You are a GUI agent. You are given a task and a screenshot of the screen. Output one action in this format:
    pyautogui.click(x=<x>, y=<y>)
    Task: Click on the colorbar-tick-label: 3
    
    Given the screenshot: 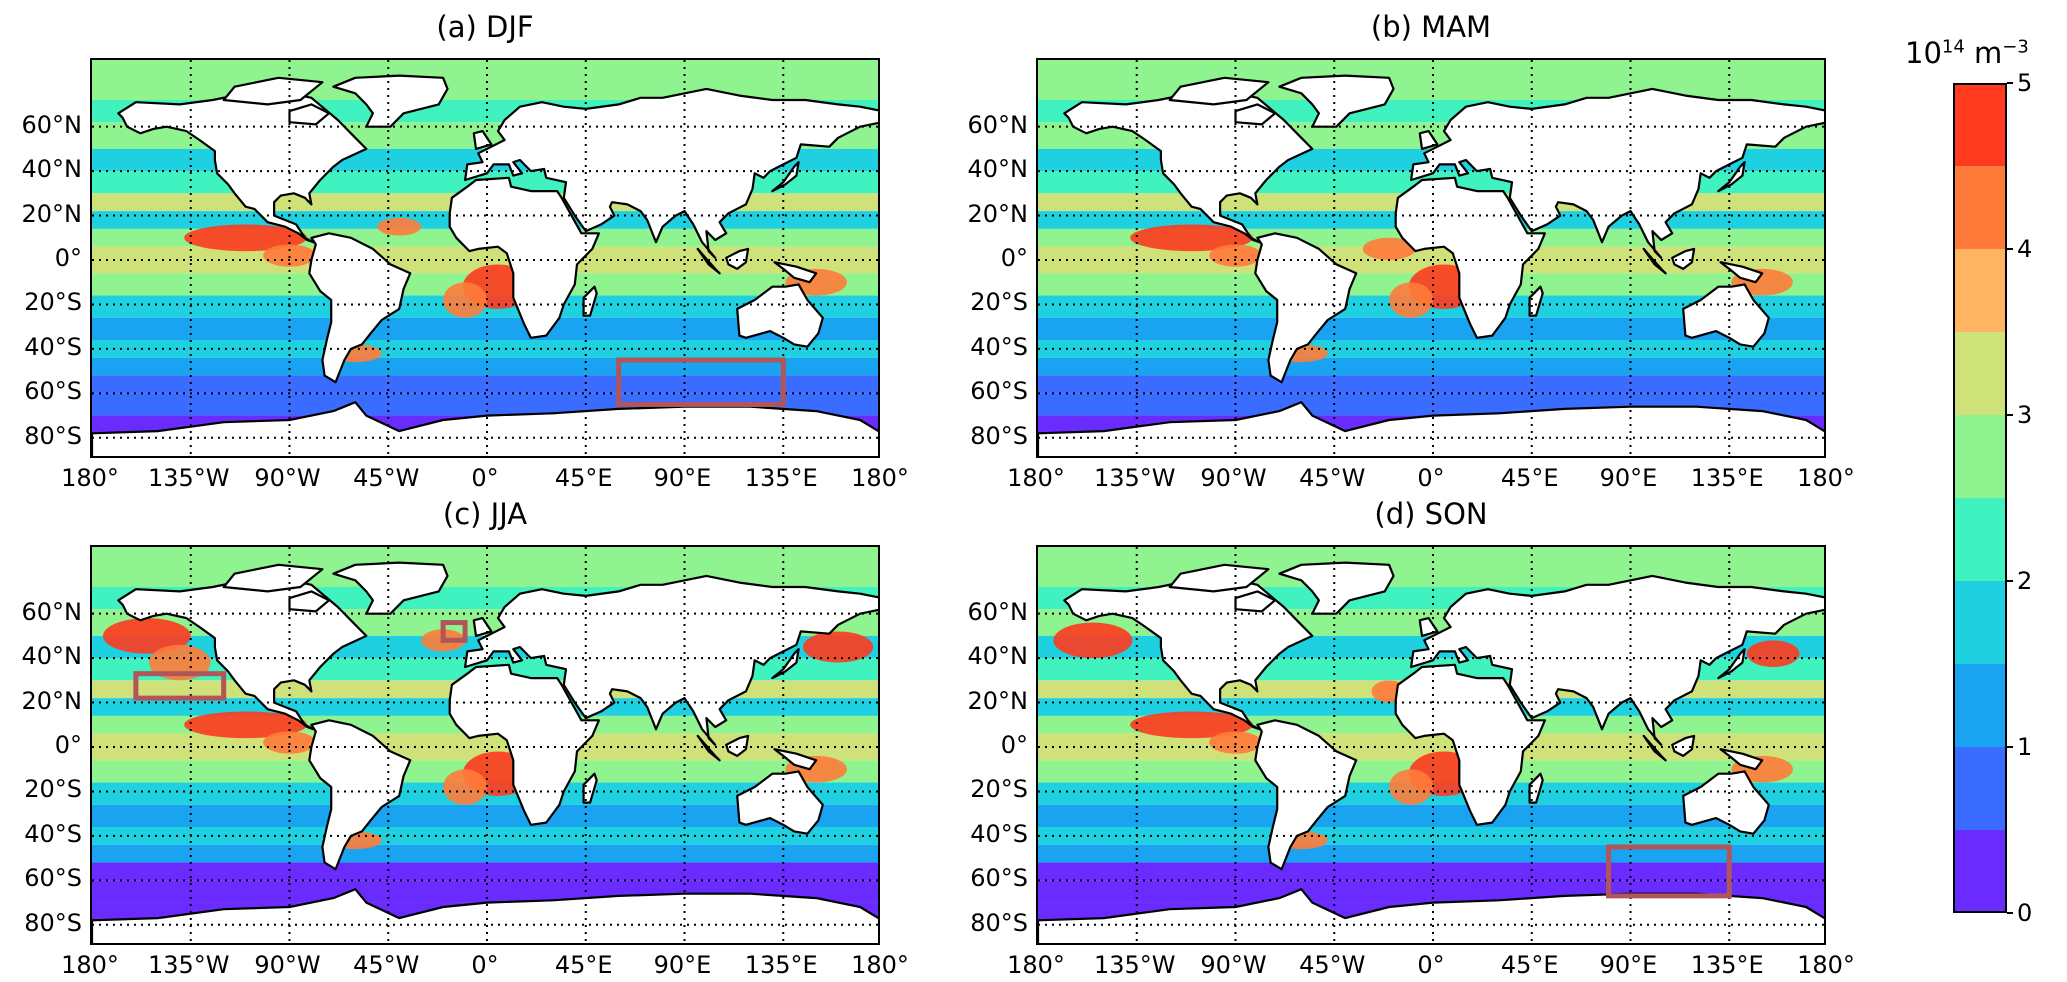 What is the action you would take?
    pyautogui.click(x=2025, y=415)
    